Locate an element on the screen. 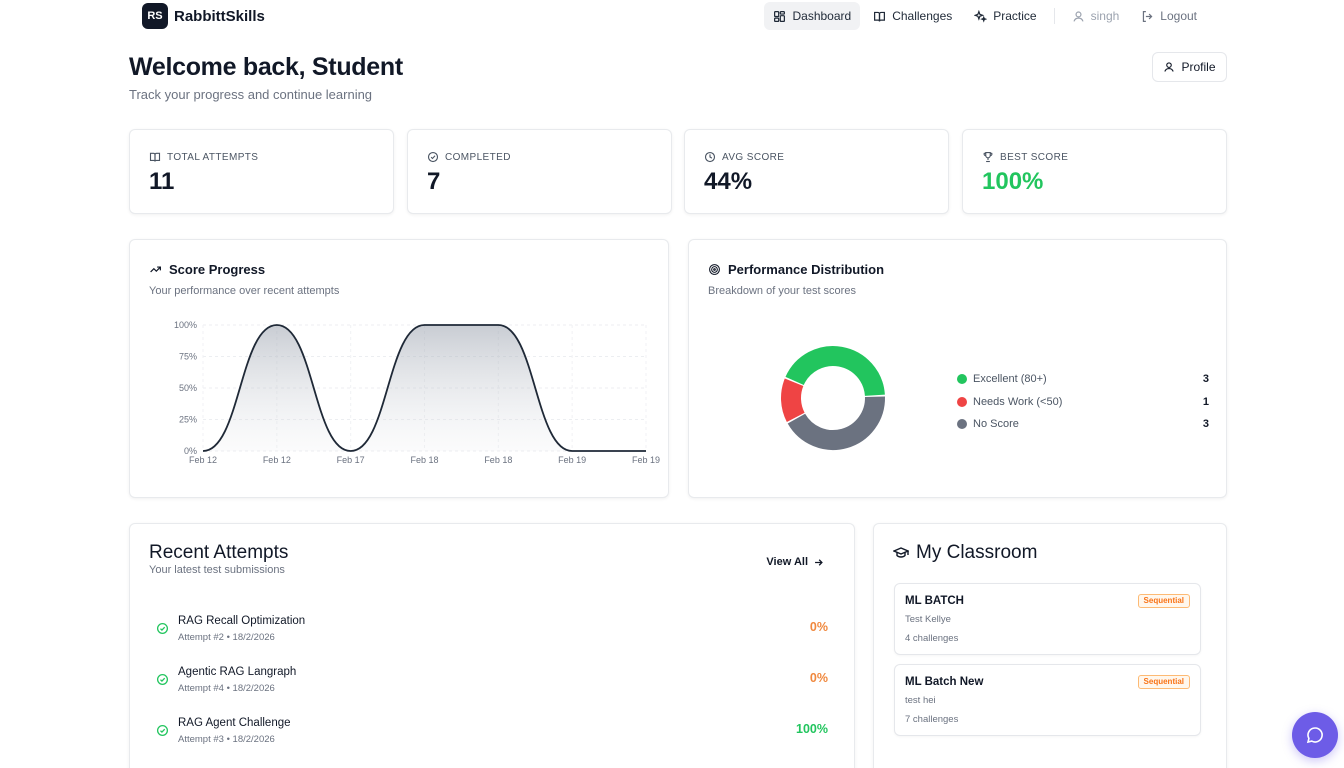 The height and width of the screenshot is (768, 1344). brand-logo: RS is located at coordinates (155, 16).